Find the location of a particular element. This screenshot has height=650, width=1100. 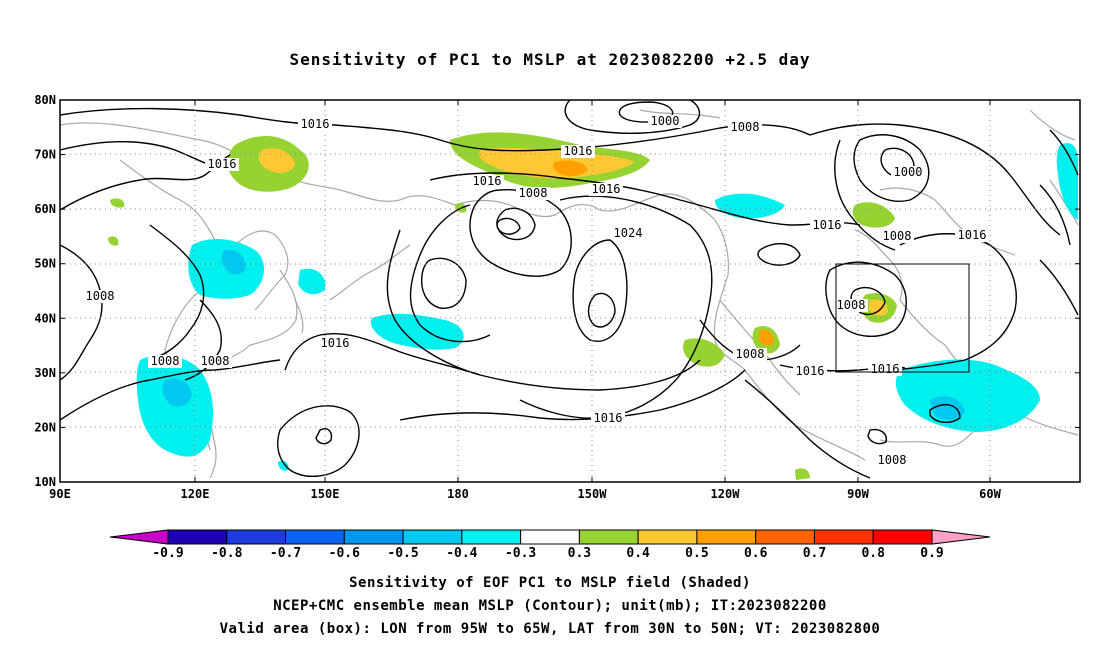

colorbar-label: 0.8 is located at coordinates (873, 553).